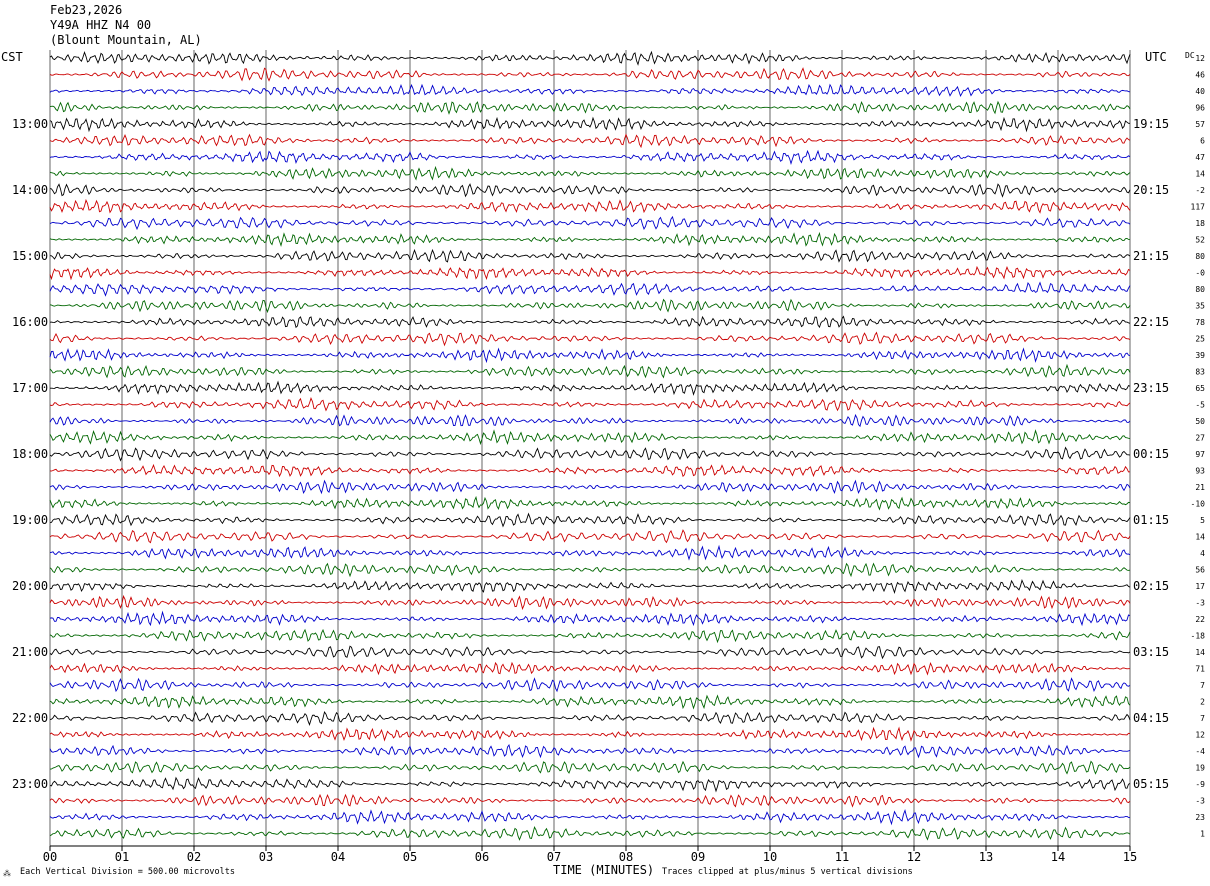 This screenshot has height=886, width=1210. I want to click on dc-offset-value: 7, so click(1202, 718).